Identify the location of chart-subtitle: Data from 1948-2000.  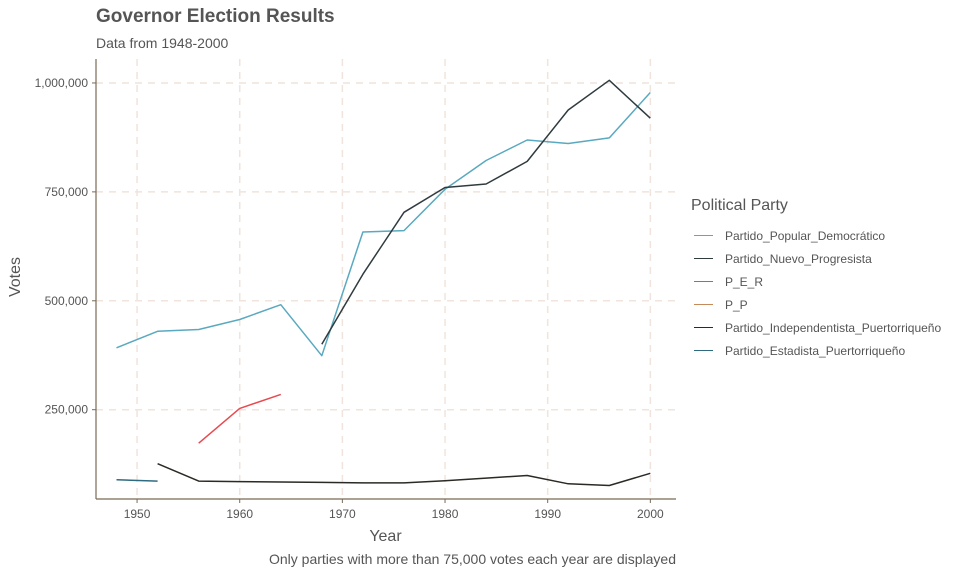
(162, 43).